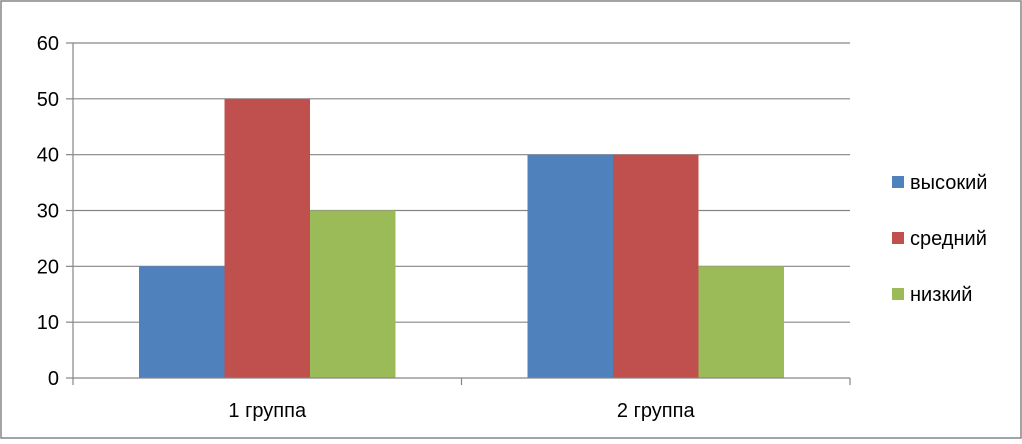 This screenshot has height=444, width=1022. What do you see at coordinates (656, 411) in the screenshot?
I see `x-tick-label: 2 группа` at bounding box center [656, 411].